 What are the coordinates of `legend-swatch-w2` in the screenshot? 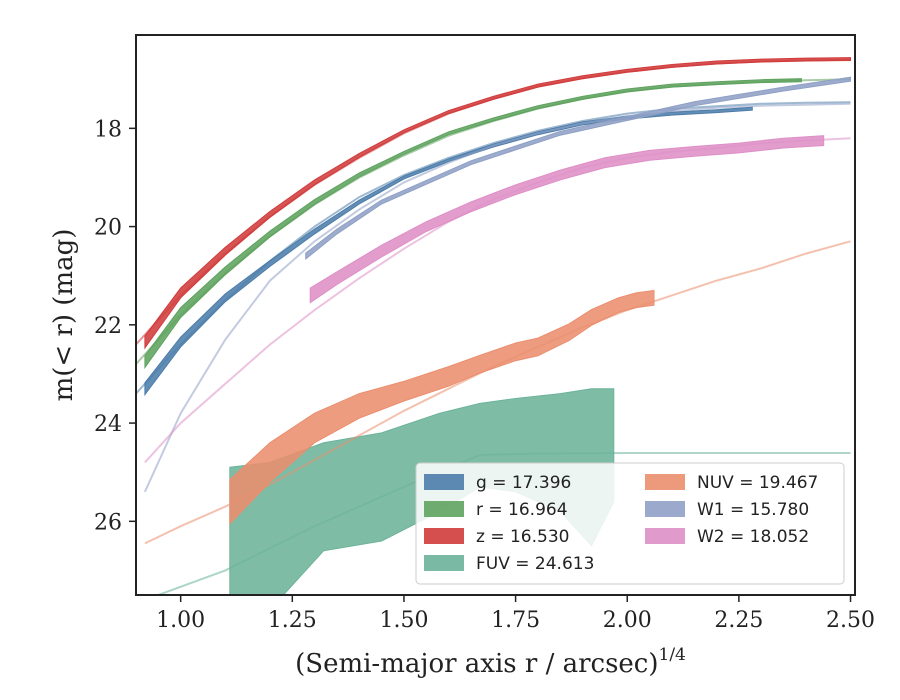 It's located at (665, 536).